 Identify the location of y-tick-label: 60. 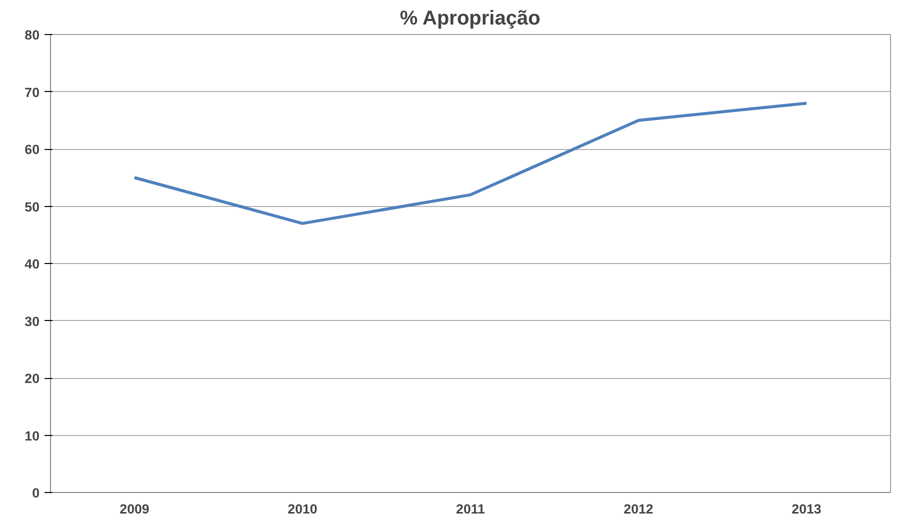
(32, 149).